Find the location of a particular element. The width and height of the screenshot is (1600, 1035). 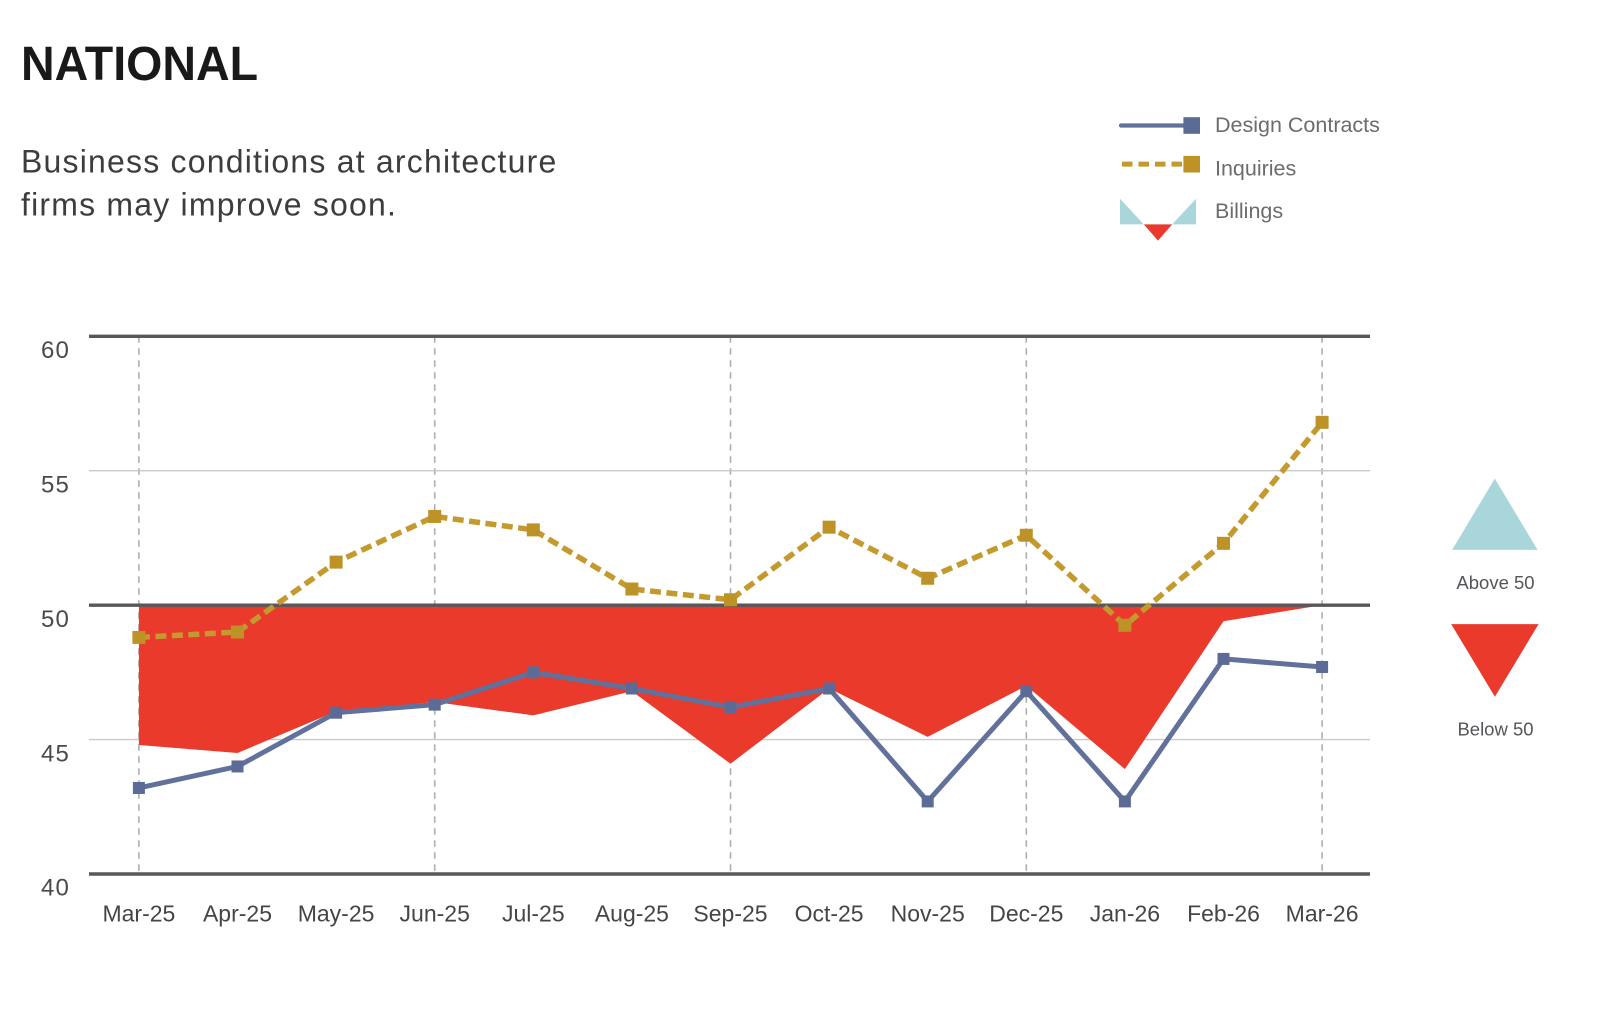

svg-text: Design Contracts is located at coordinates (1297, 125).